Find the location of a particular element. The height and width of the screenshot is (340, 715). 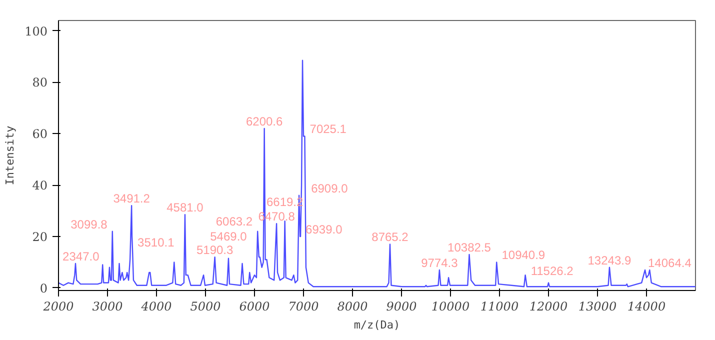

x-tick-label: 3000 is located at coordinates (108, 307).